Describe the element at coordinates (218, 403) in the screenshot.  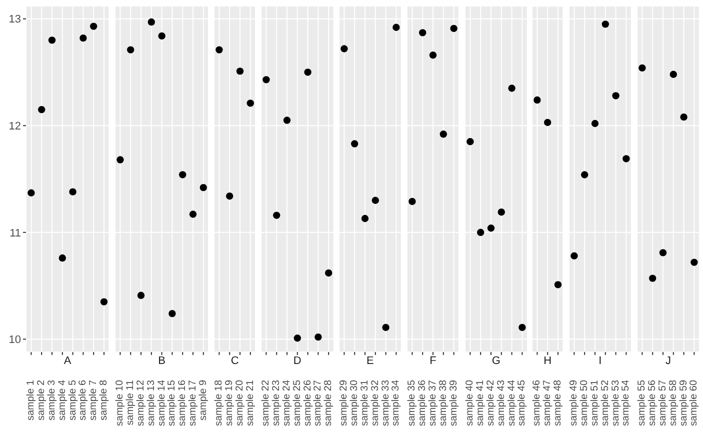
I see `x-tick-label: sample 18` at that location.